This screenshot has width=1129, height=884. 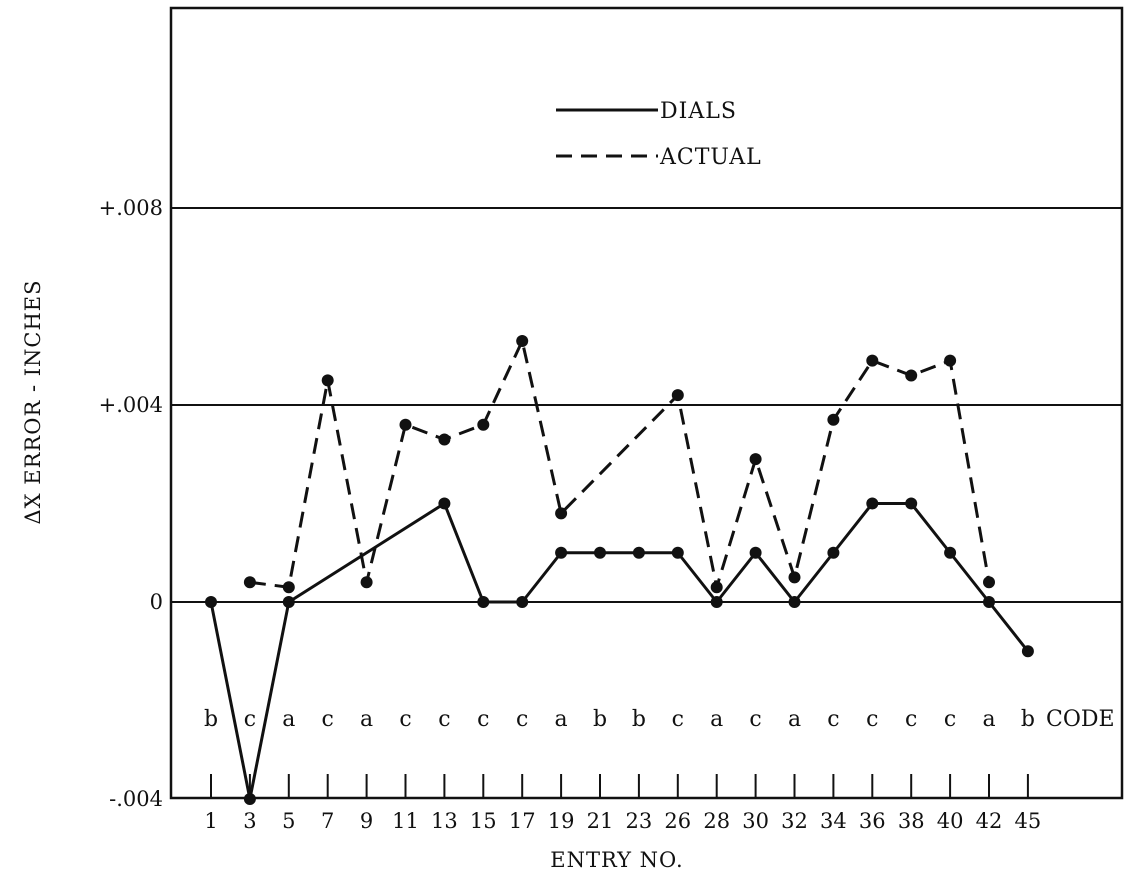 I want to click on y-tick-label: +.004, so click(x=131, y=405).